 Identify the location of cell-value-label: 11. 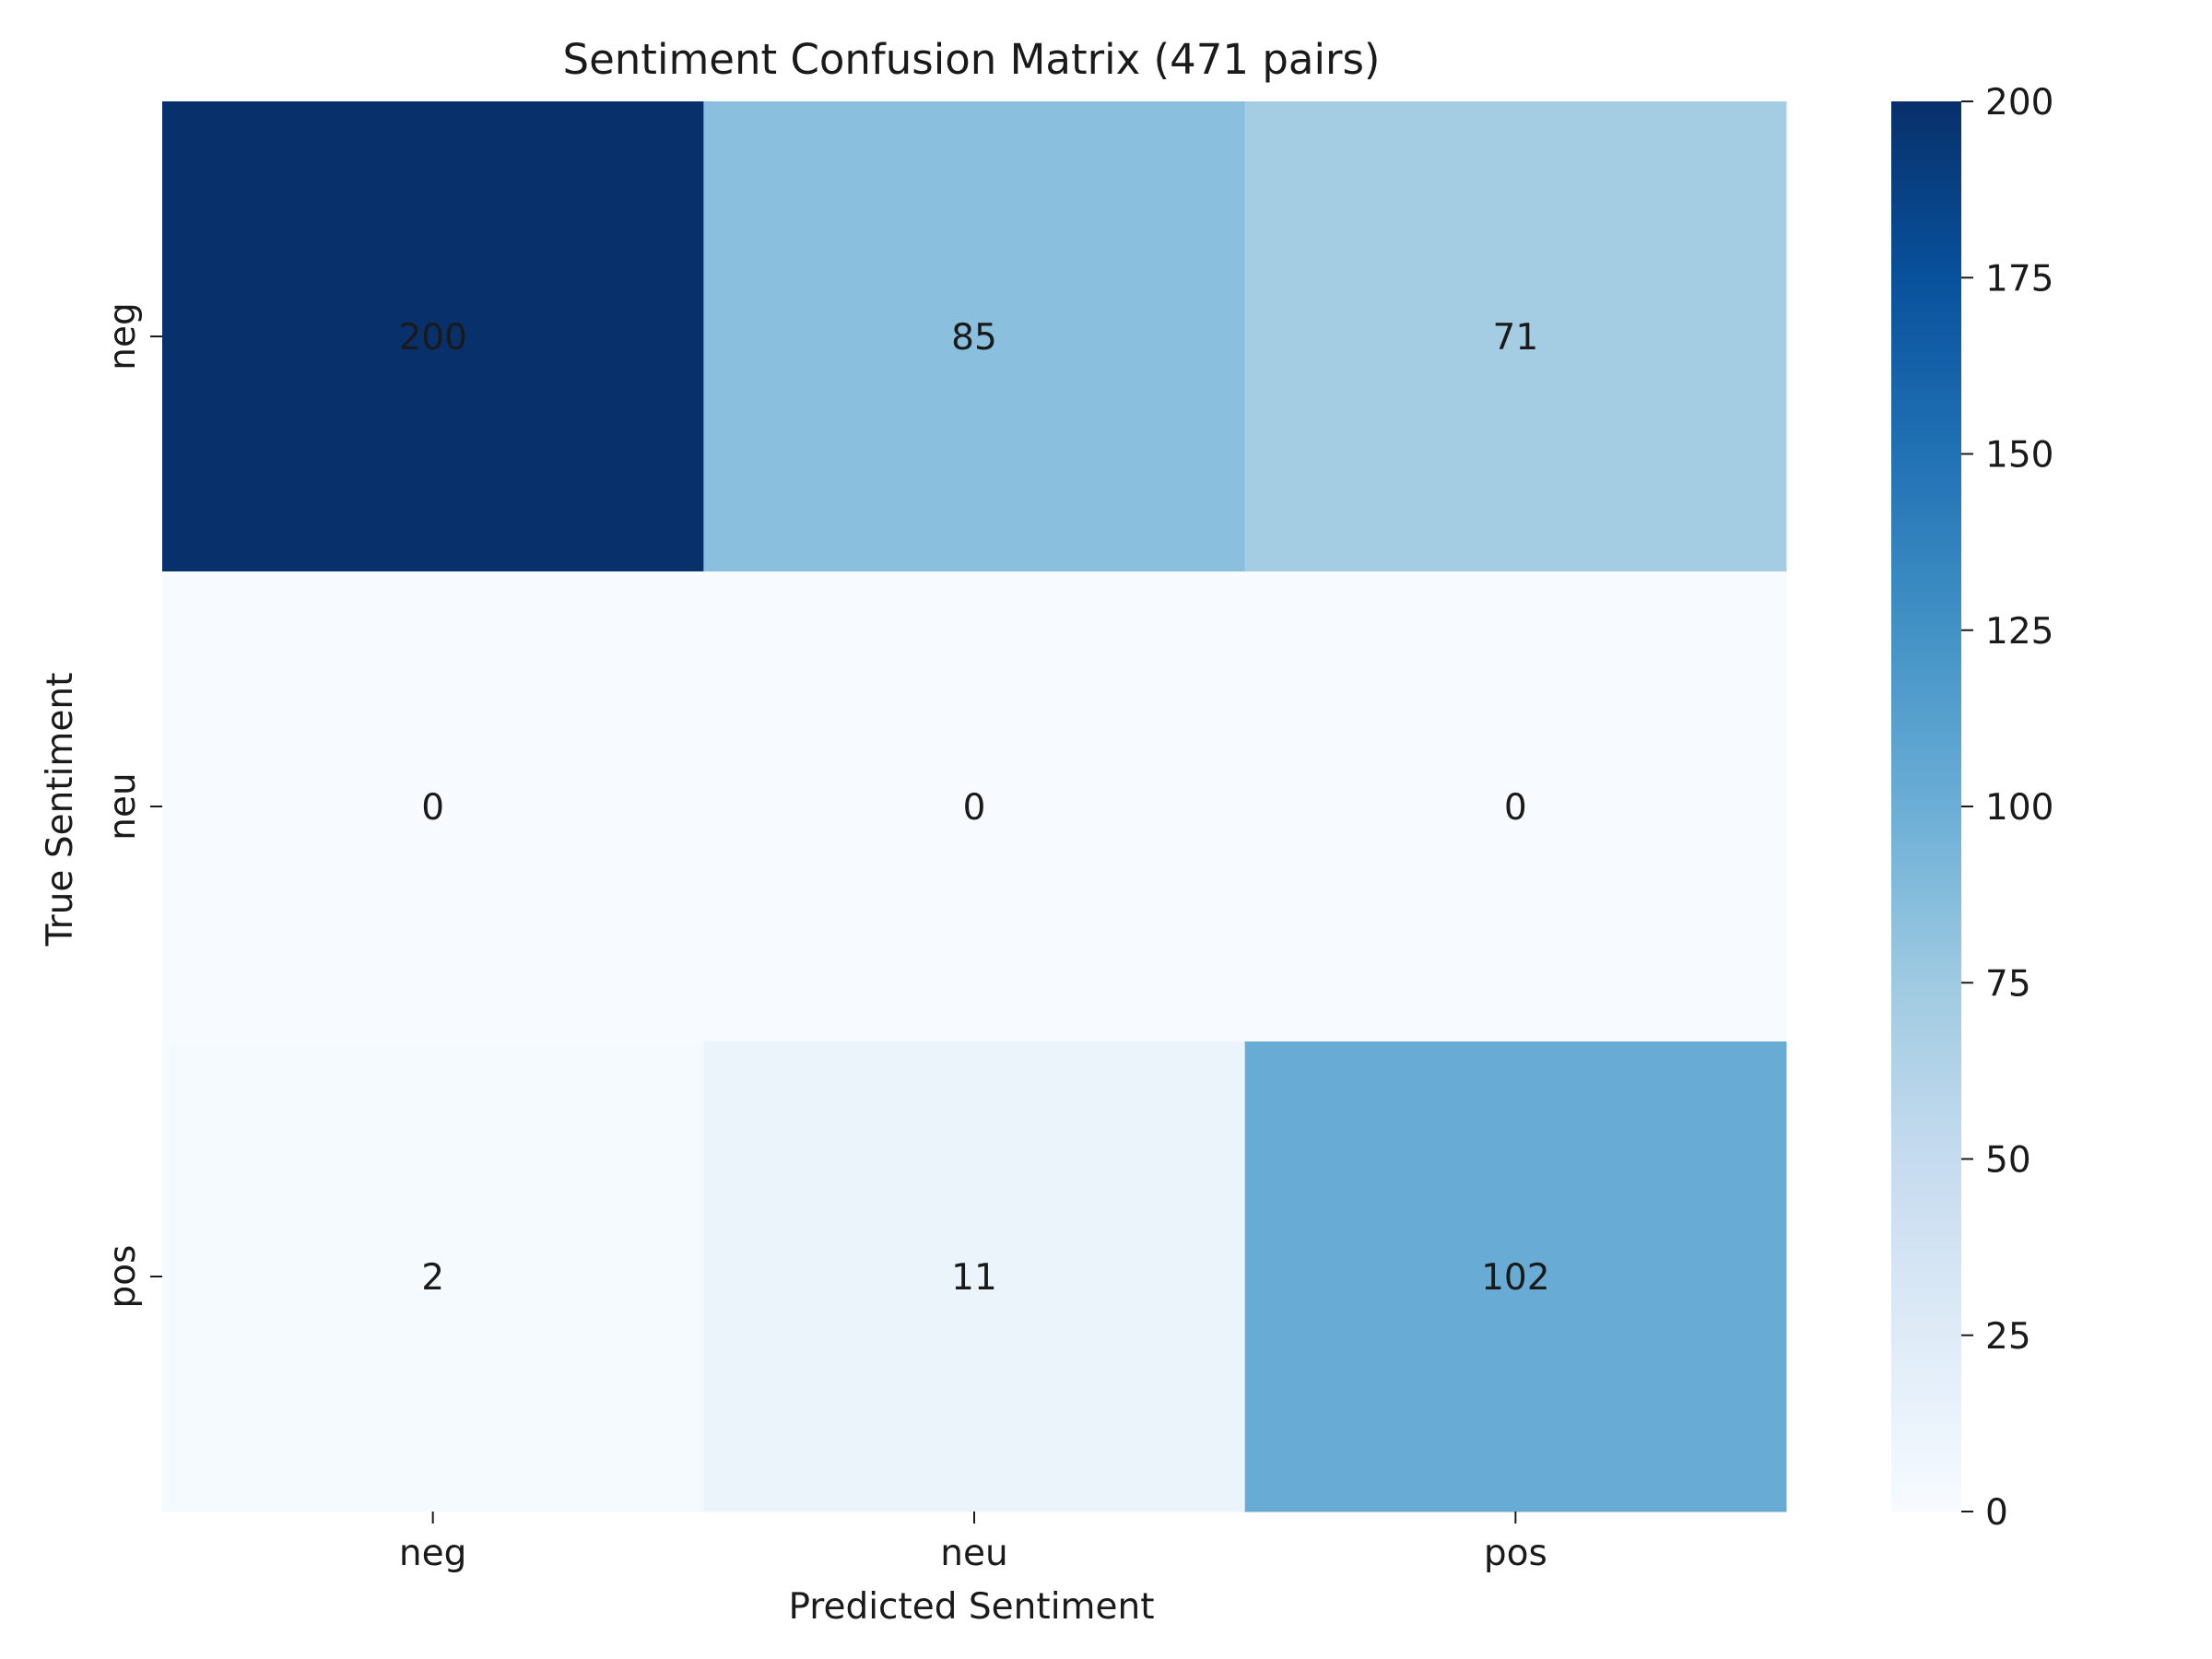
(974, 1278).